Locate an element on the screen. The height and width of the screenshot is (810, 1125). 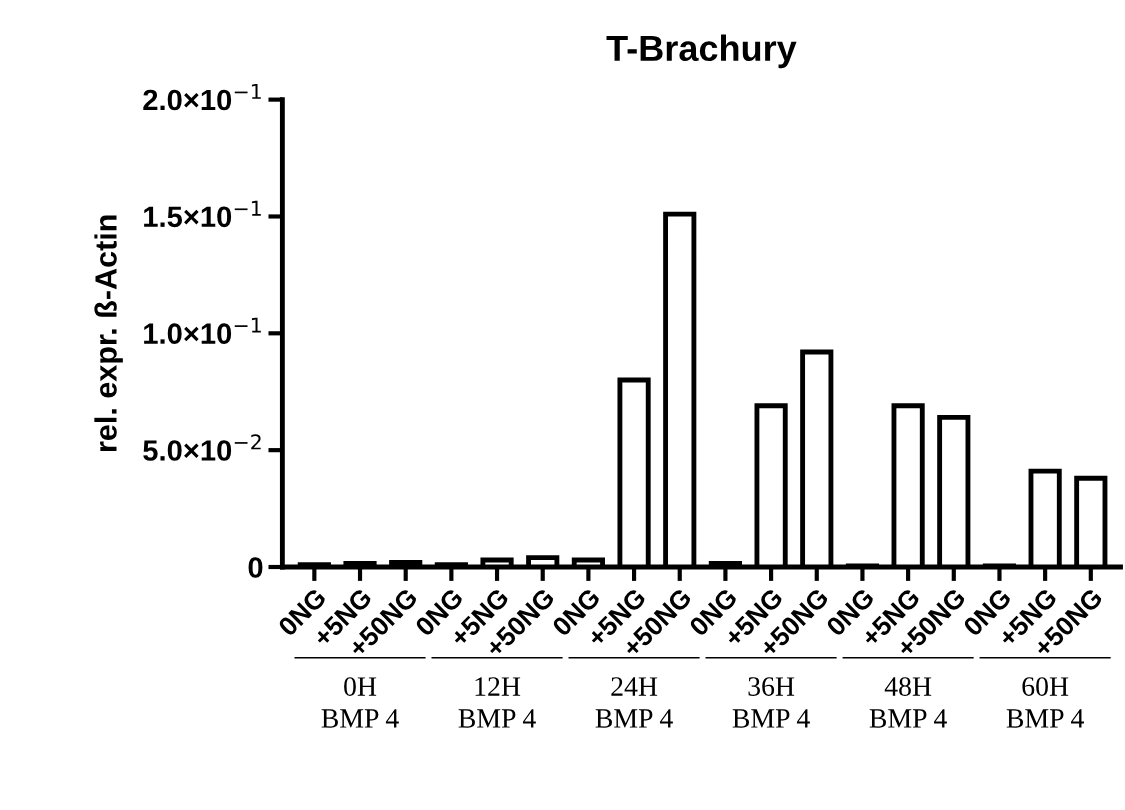
y-tick-label: 1.0×10$^{−1}$ is located at coordinates (202, 330).